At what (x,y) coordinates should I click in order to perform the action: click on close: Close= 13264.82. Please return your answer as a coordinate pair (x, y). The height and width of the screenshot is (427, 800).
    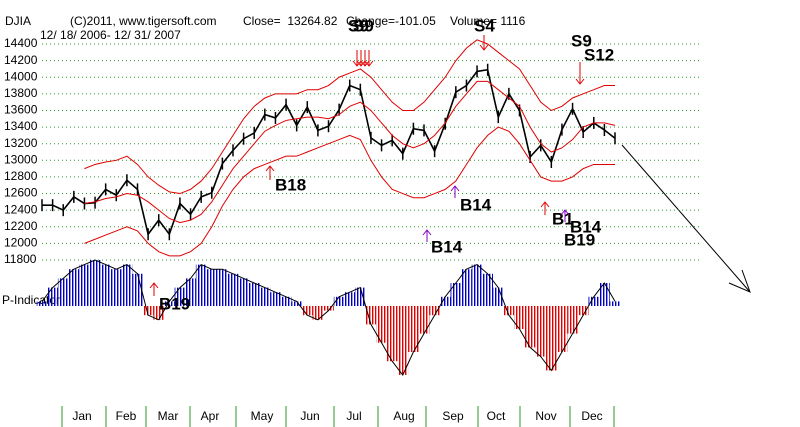
    Looking at the image, I should click on (290, 21).